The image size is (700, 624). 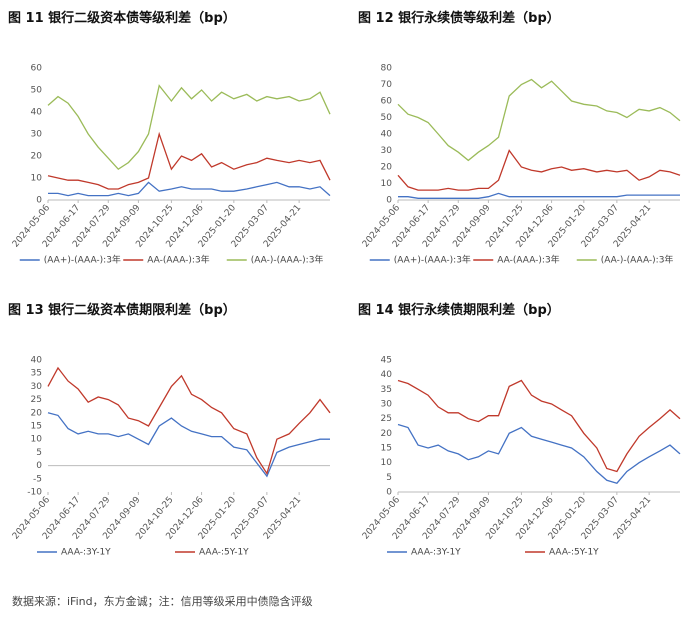 What do you see at coordinates (37, 479) in the screenshot?
I see `y-tick-label: -5` at bounding box center [37, 479].